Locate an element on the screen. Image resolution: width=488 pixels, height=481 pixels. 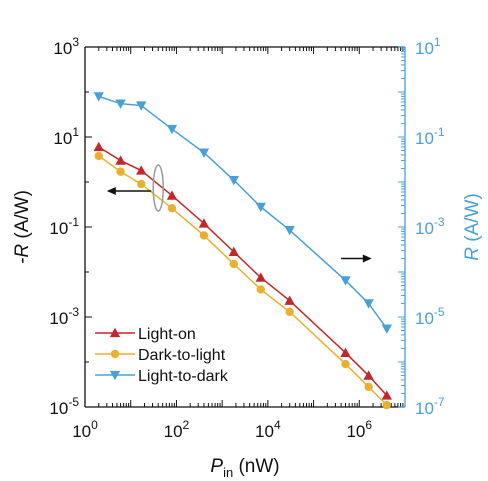
y-left-axis-title: -R (A/W) is located at coordinates (22, 227).